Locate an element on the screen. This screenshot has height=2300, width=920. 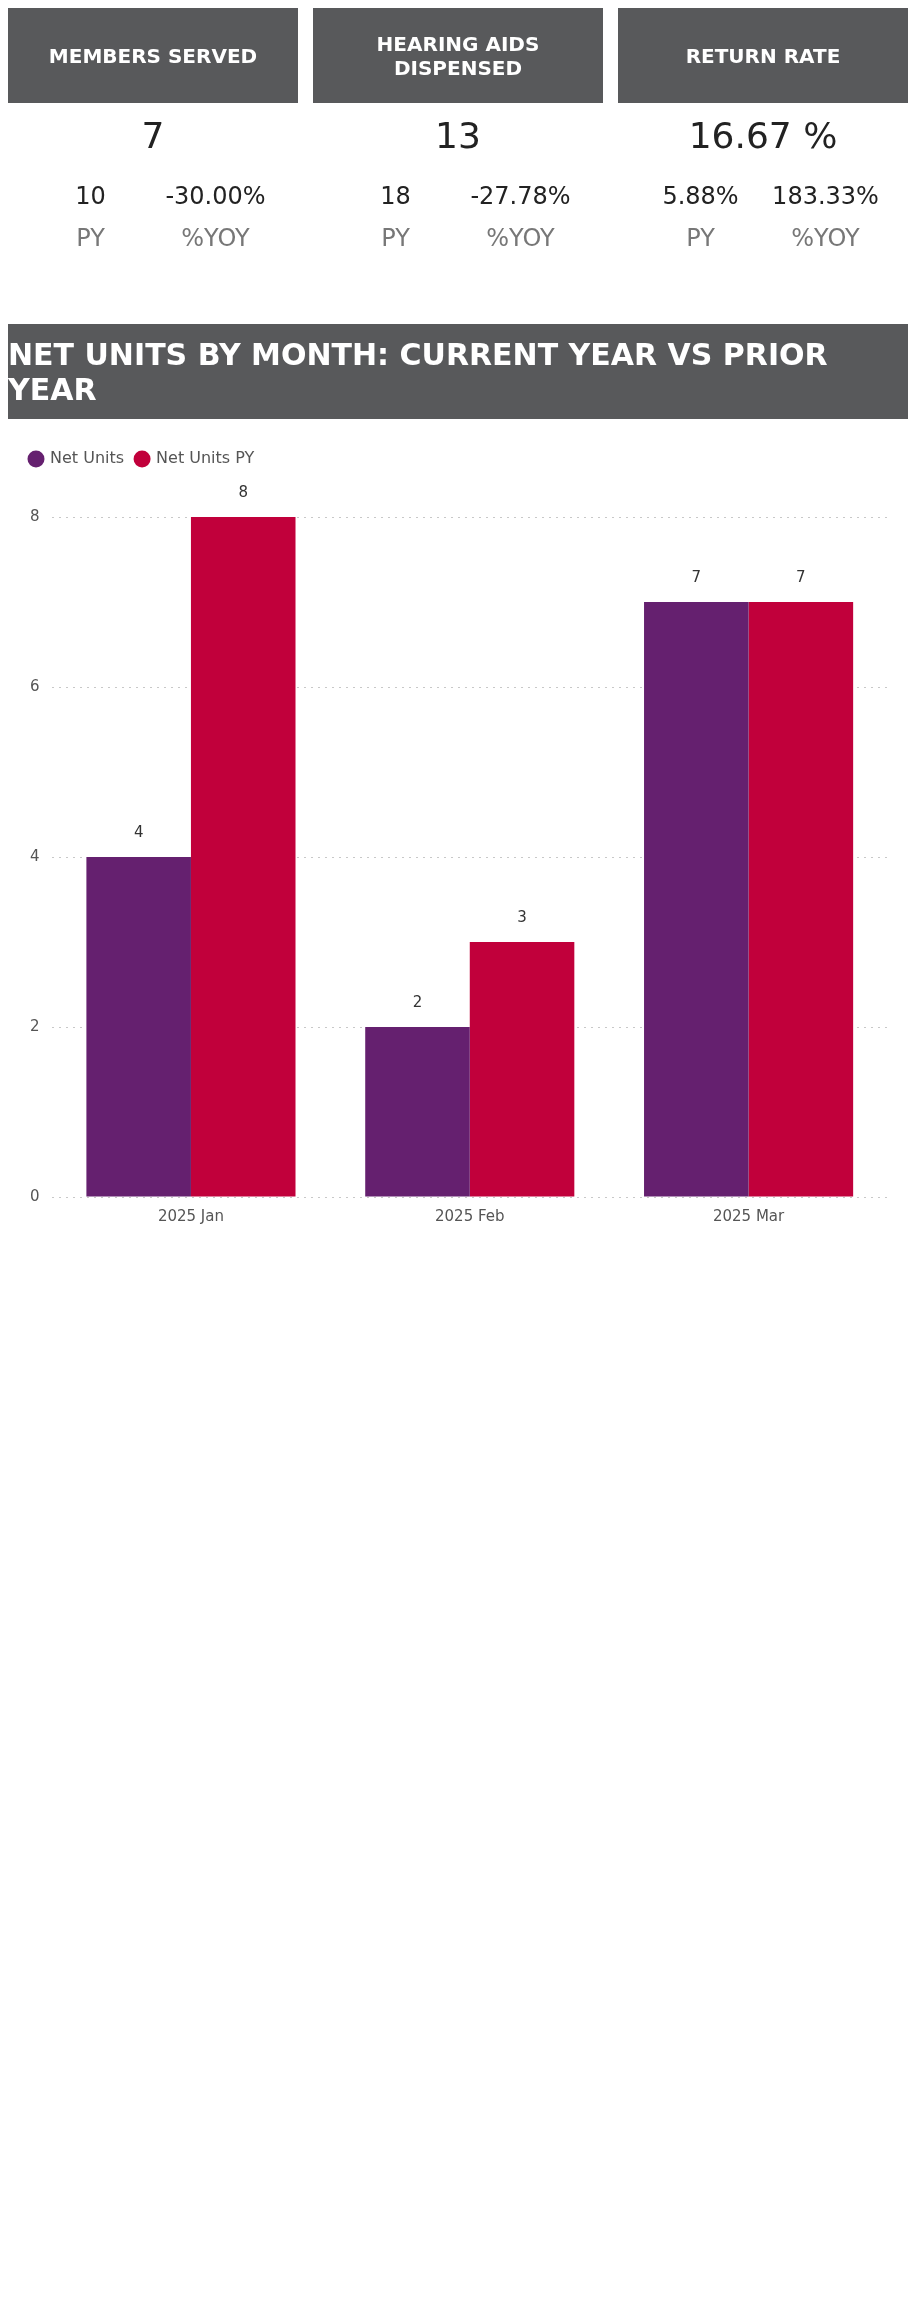
text: 183.33% is located at coordinates (825, 196).